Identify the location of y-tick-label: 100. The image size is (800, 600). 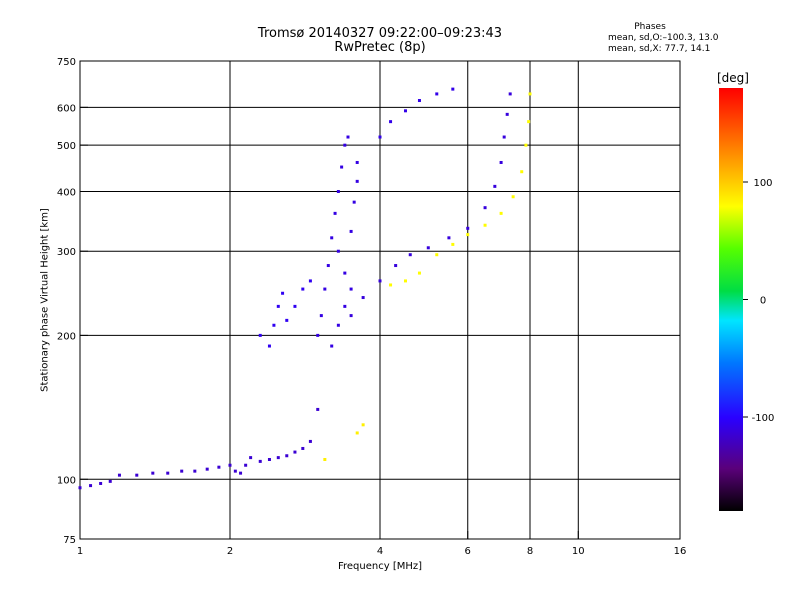
(66, 480).